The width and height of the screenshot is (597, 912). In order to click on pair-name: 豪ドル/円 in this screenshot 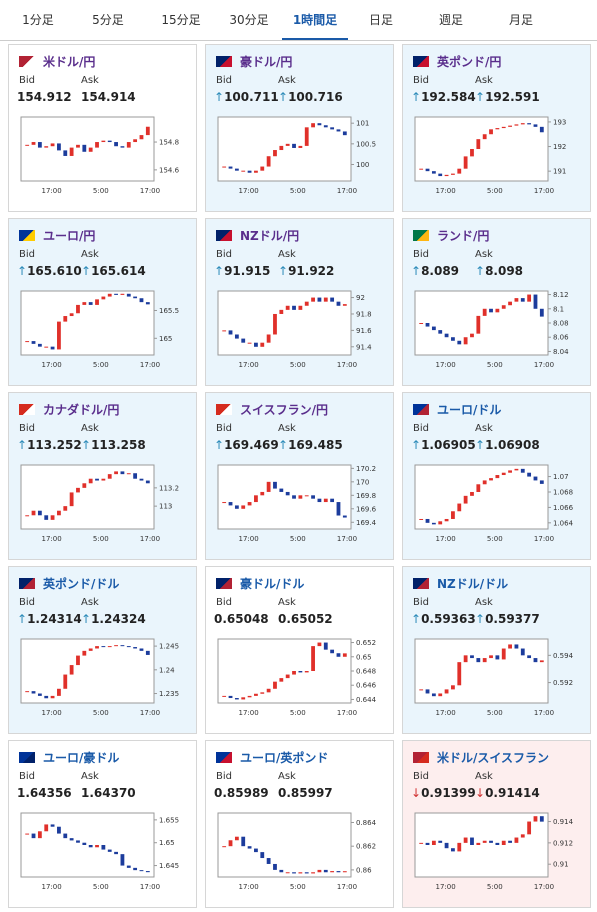, I will do `click(266, 62)`.